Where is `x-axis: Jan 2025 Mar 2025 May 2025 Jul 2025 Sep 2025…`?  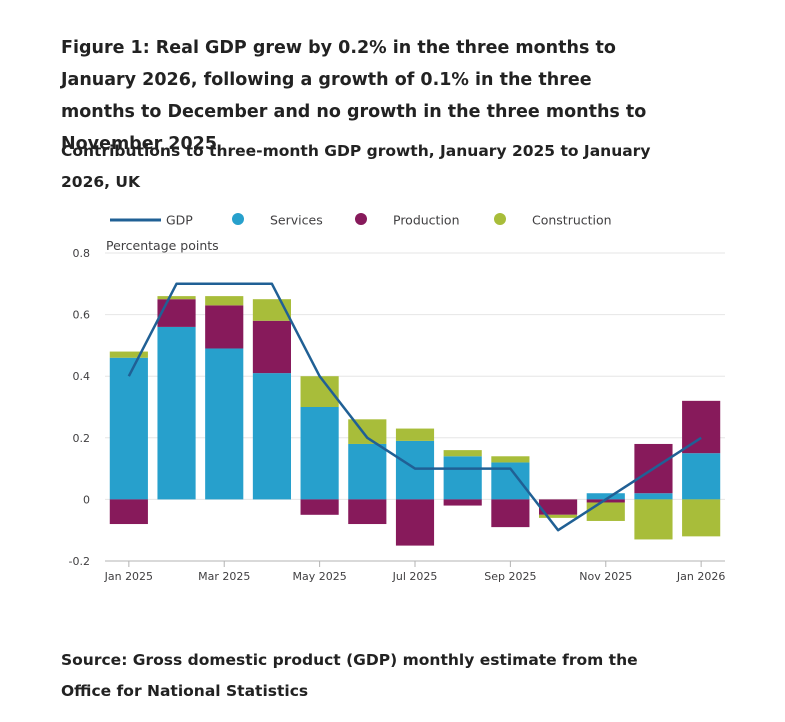
x-axis: Jan 2025 Mar 2025 May 2025 Jul 2025 Sep 2025… is located at coordinates (414, 571).